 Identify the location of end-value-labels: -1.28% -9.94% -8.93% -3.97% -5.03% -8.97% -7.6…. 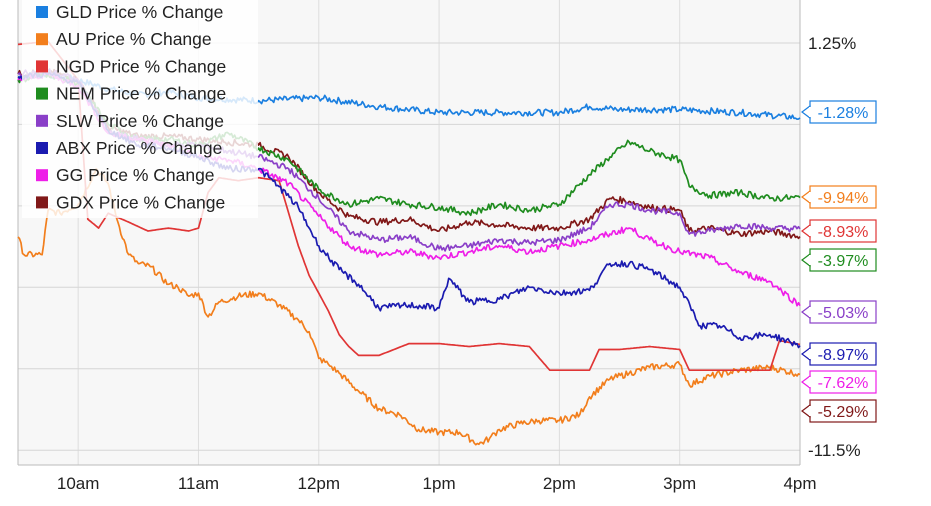
(839, 261).